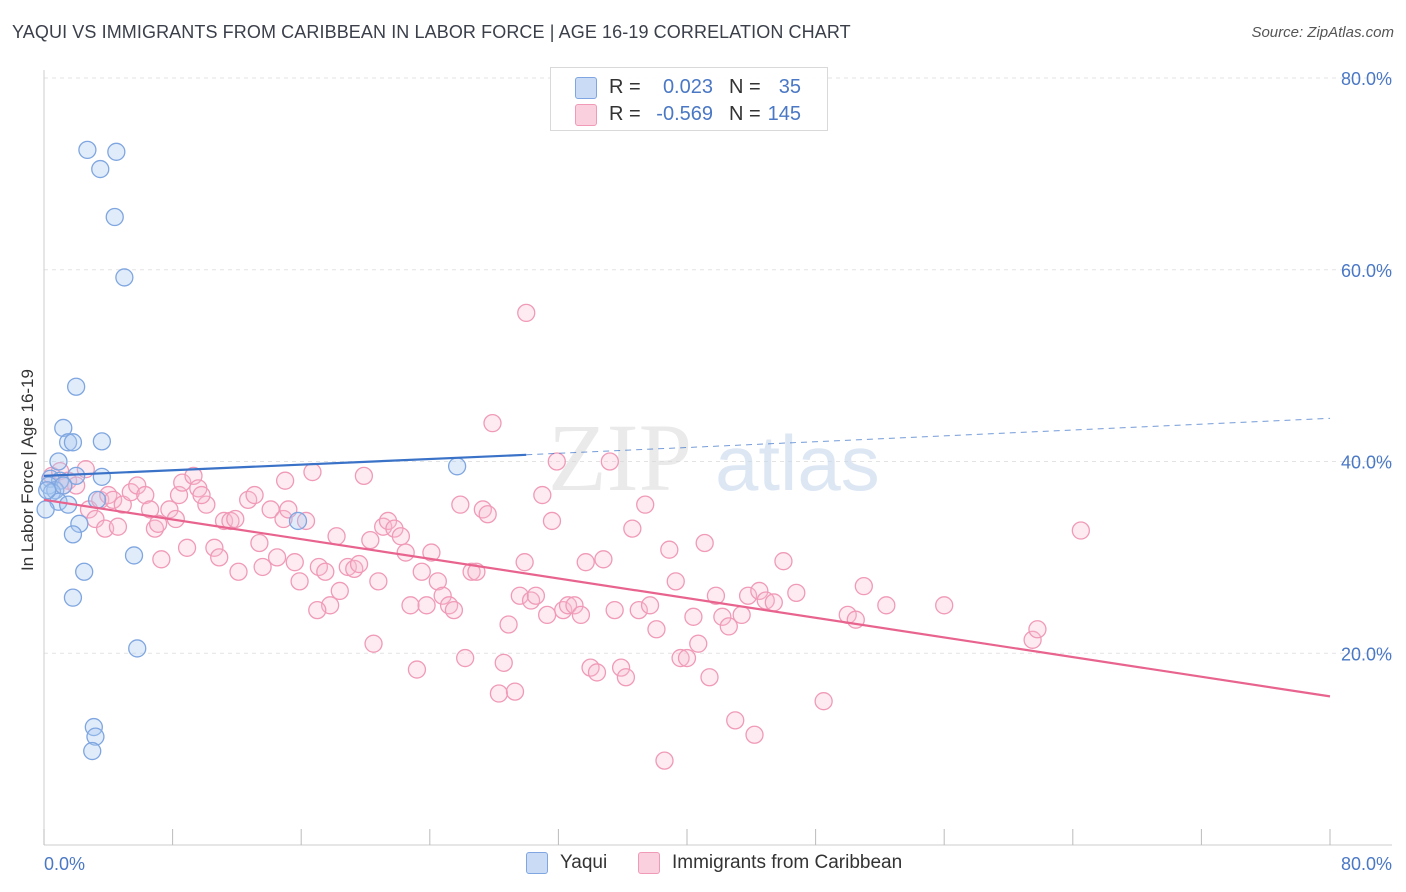  I want to click on correlation-legend: R = 0.023 N = 35 R = -0.569 N = 145, so click(689, 99).